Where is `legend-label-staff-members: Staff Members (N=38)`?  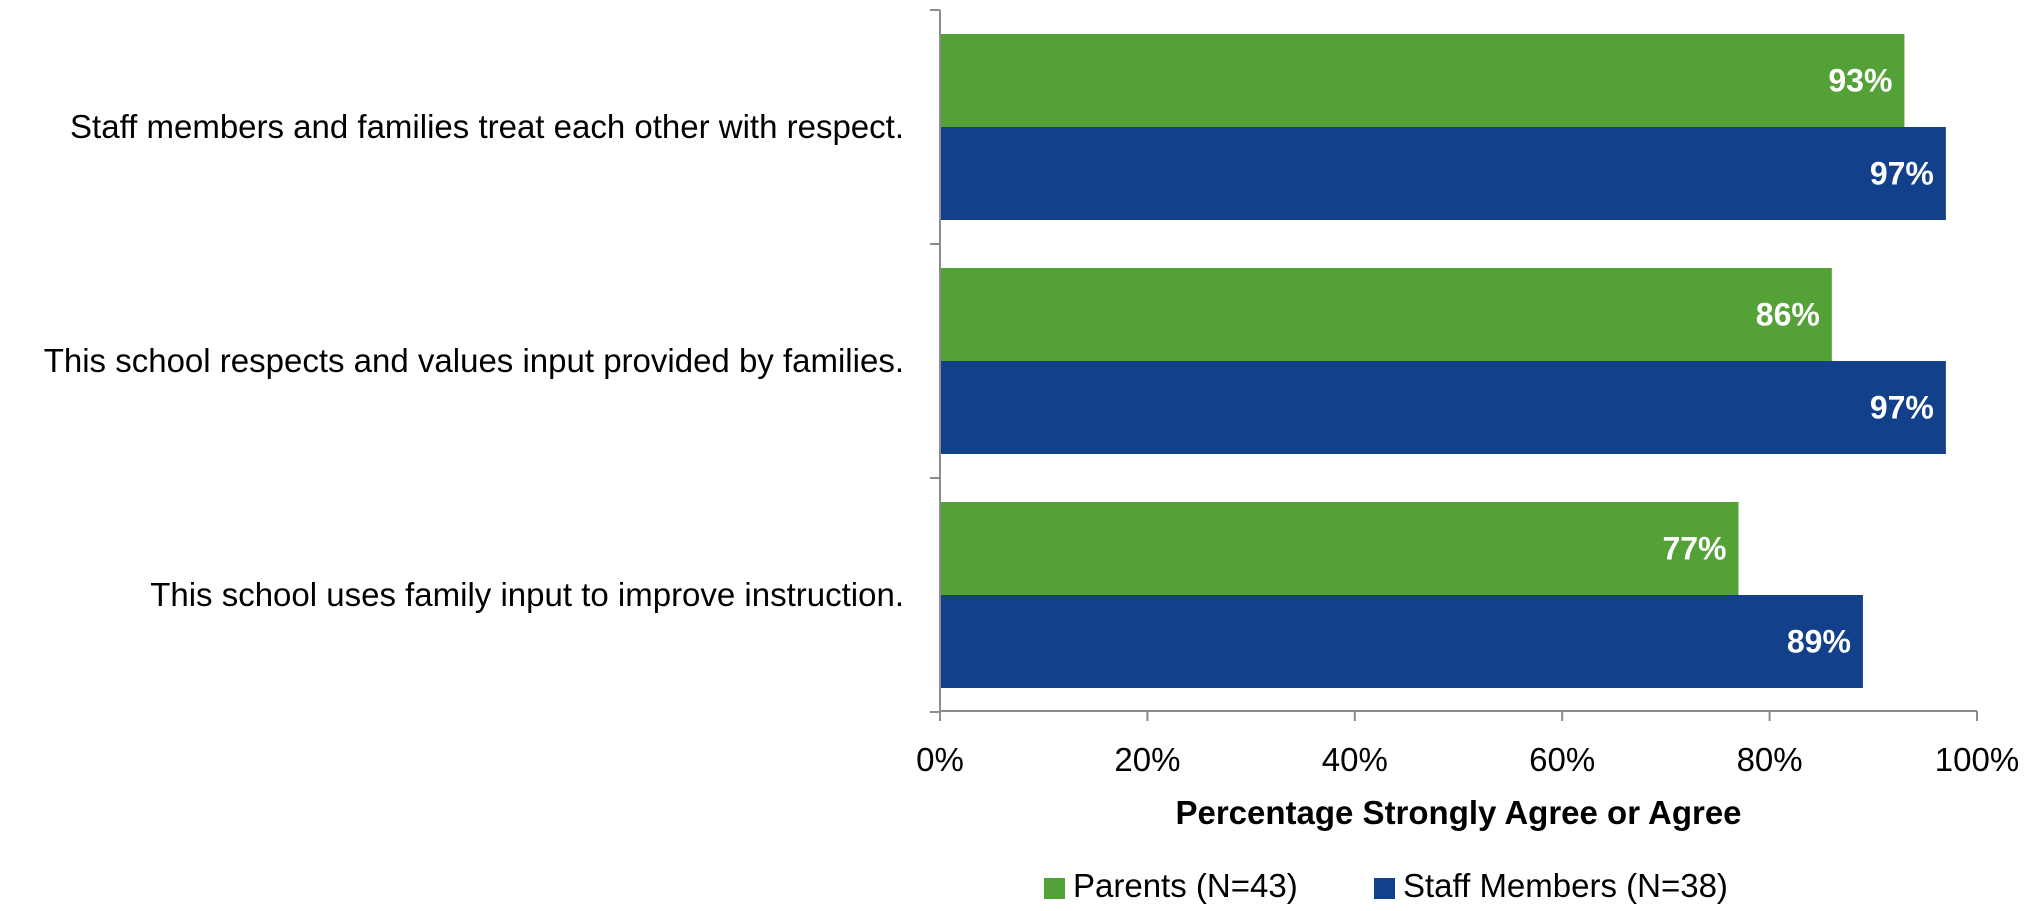
legend-label-staff-members: Staff Members (N=38) is located at coordinates (1565, 885).